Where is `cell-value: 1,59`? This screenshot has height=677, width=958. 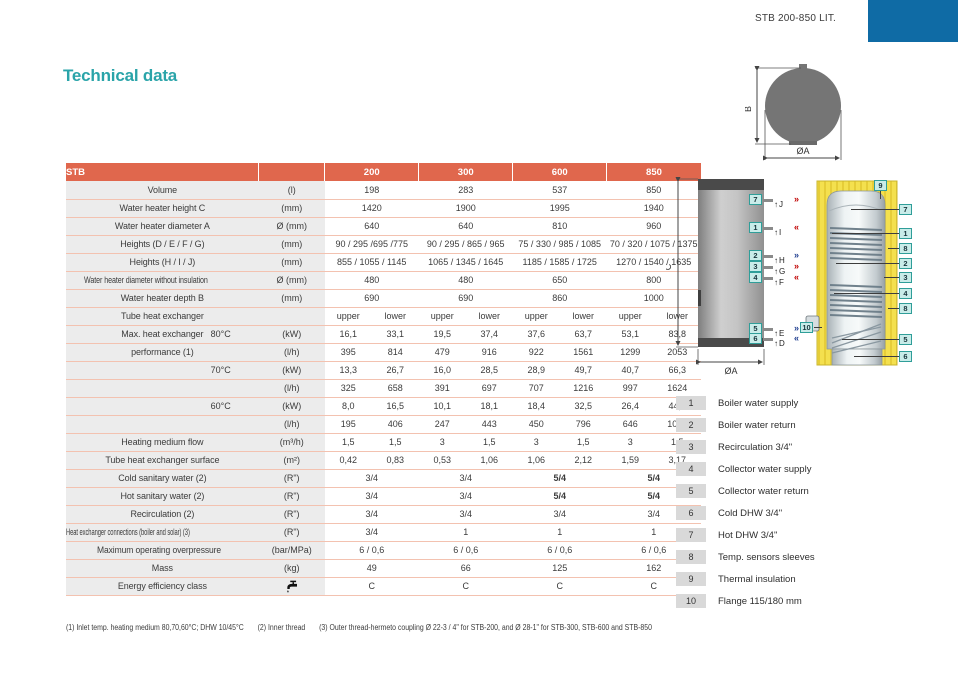
cell-value: 1,59 is located at coordinates (630, 460).